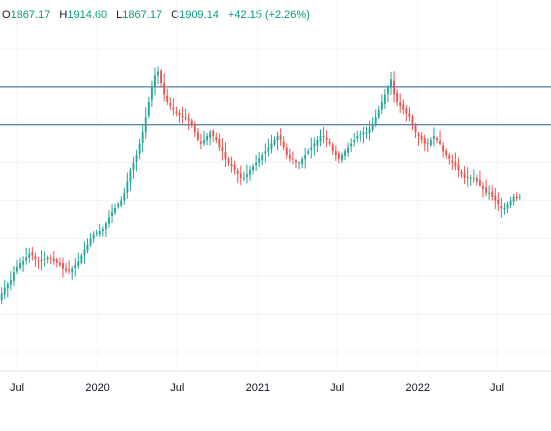  I want to click on close-value: 1909.14, so click(199, 15).